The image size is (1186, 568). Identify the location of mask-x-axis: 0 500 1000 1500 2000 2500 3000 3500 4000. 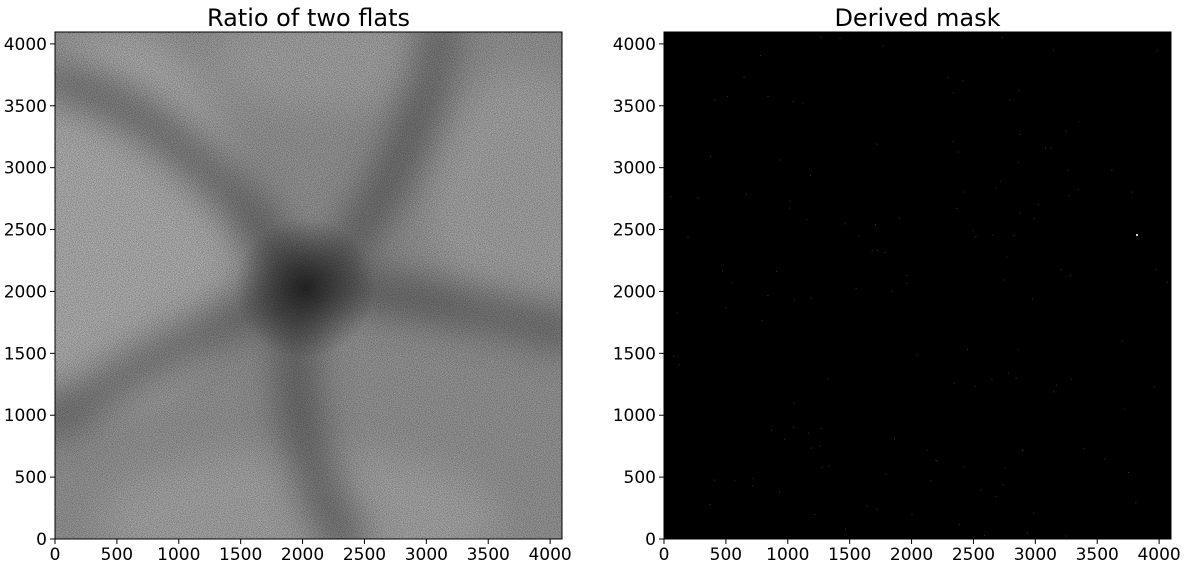
(920, 552).